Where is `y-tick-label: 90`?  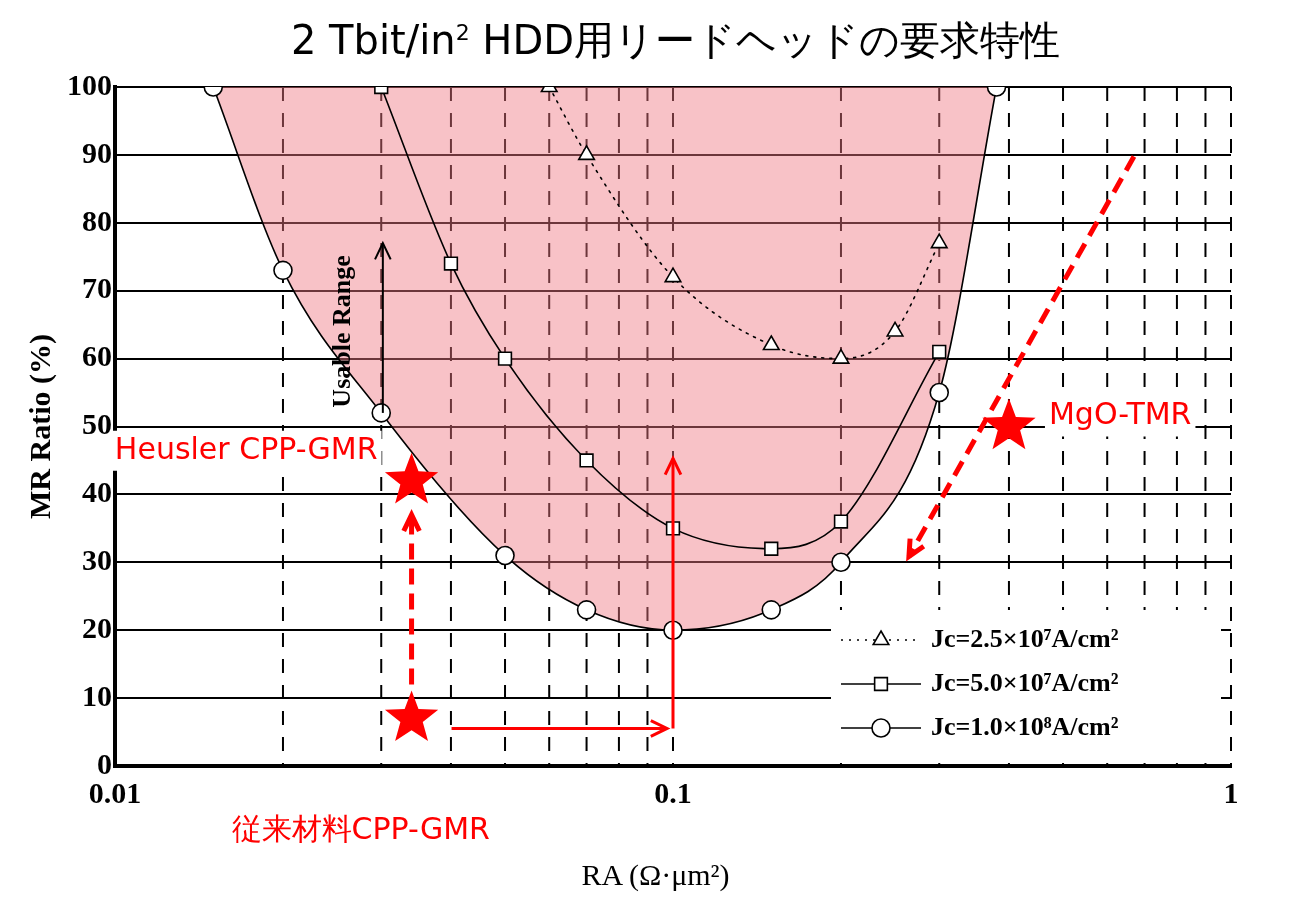 y-tick-label: 90 is located at coordinates (97, 152).